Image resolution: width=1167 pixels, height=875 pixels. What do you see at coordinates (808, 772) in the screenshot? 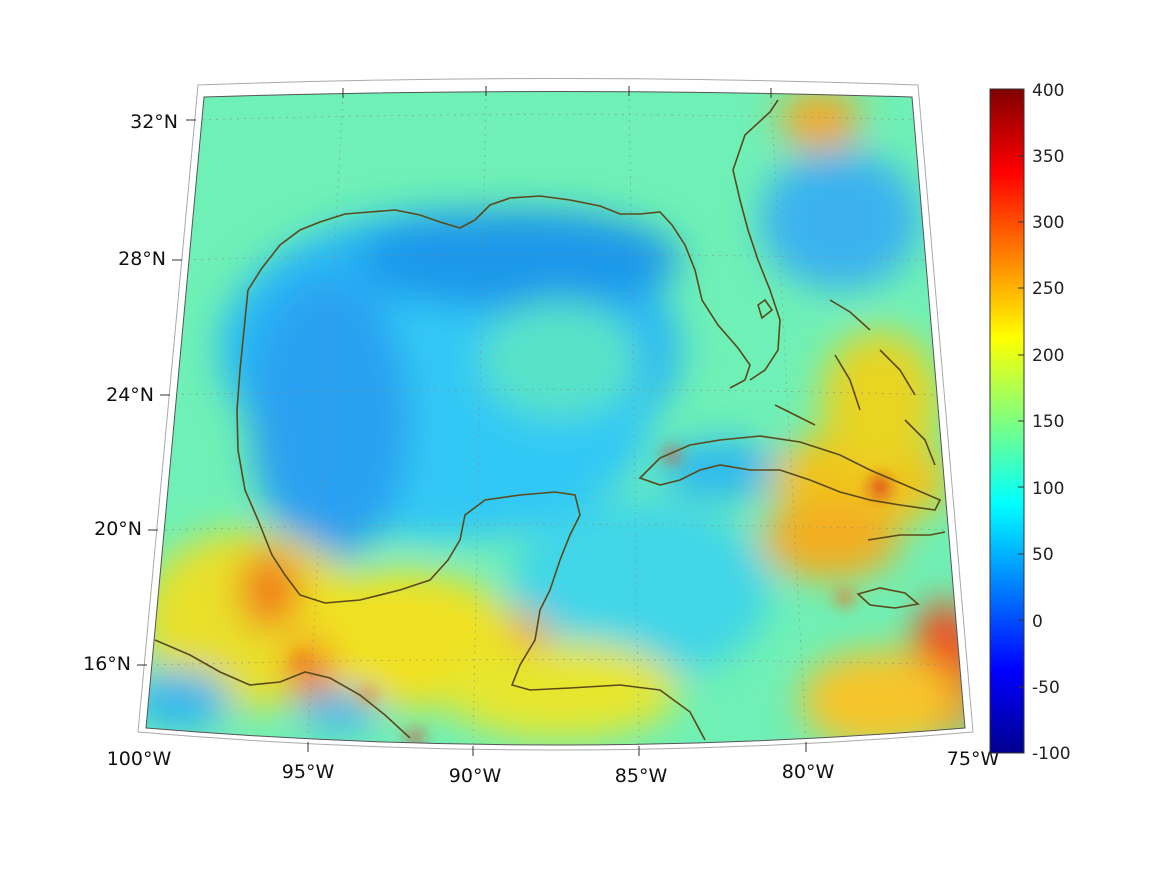
I see `lon-label-80w: 80°W` at bounding box center [808, 772].